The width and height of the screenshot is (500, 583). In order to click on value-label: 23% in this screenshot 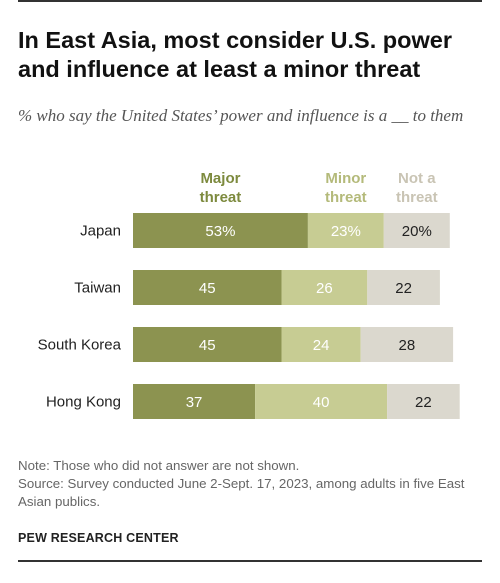, I will do `click(346, 231)`.